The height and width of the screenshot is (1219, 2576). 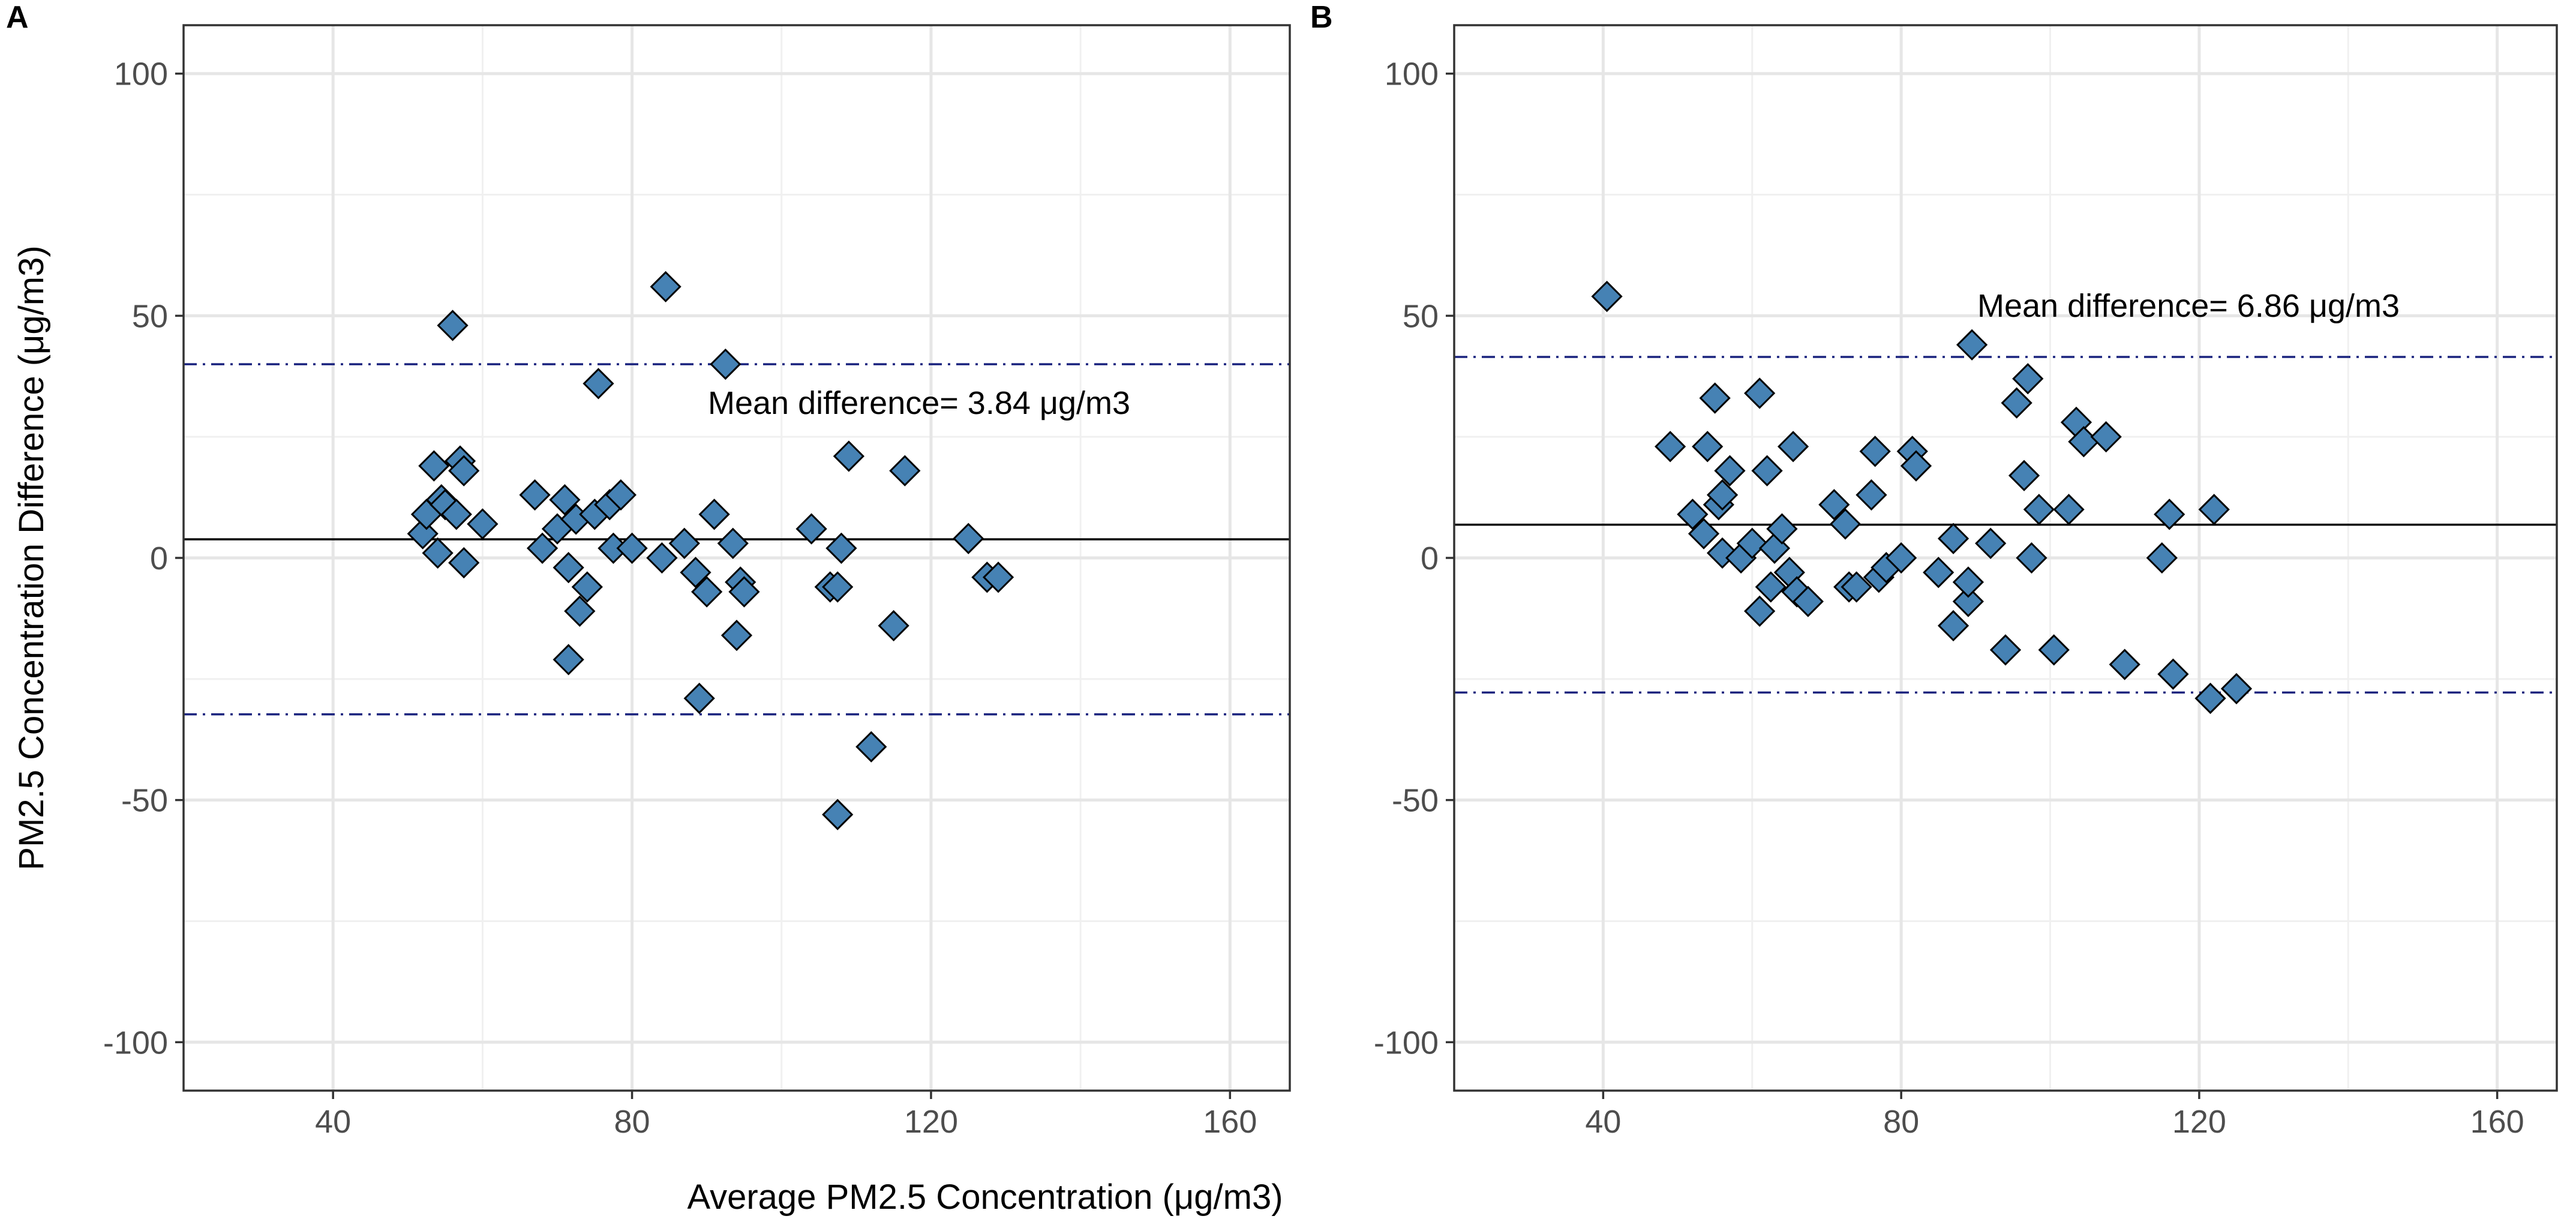 I want to click on x-axis-title: Average PM2.5 Concentration (μg/m3), so click(x=985, y=1197).